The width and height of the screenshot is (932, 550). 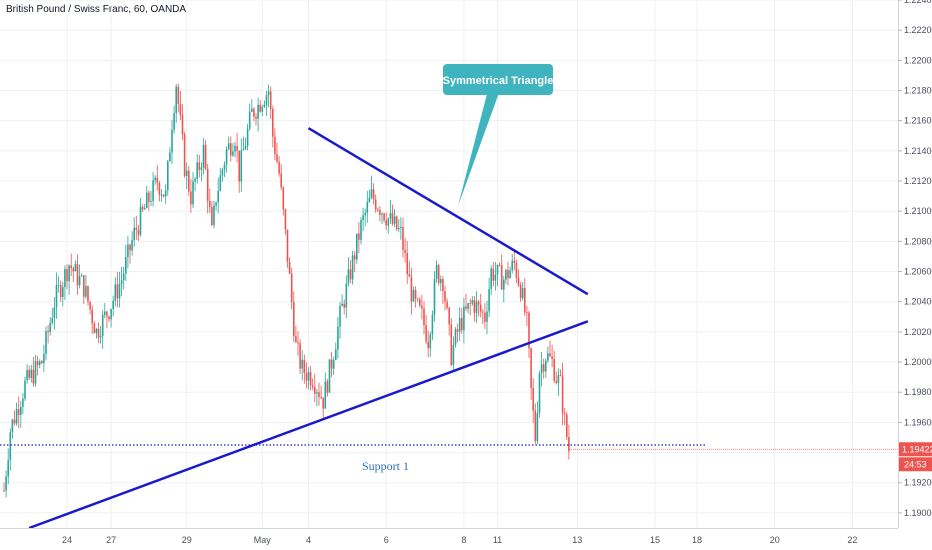 What do you see at coordinates (498, 81) in the screenshot?
I see `callout-label: Symmetrical Triangle` at bounding box center [498, 81].